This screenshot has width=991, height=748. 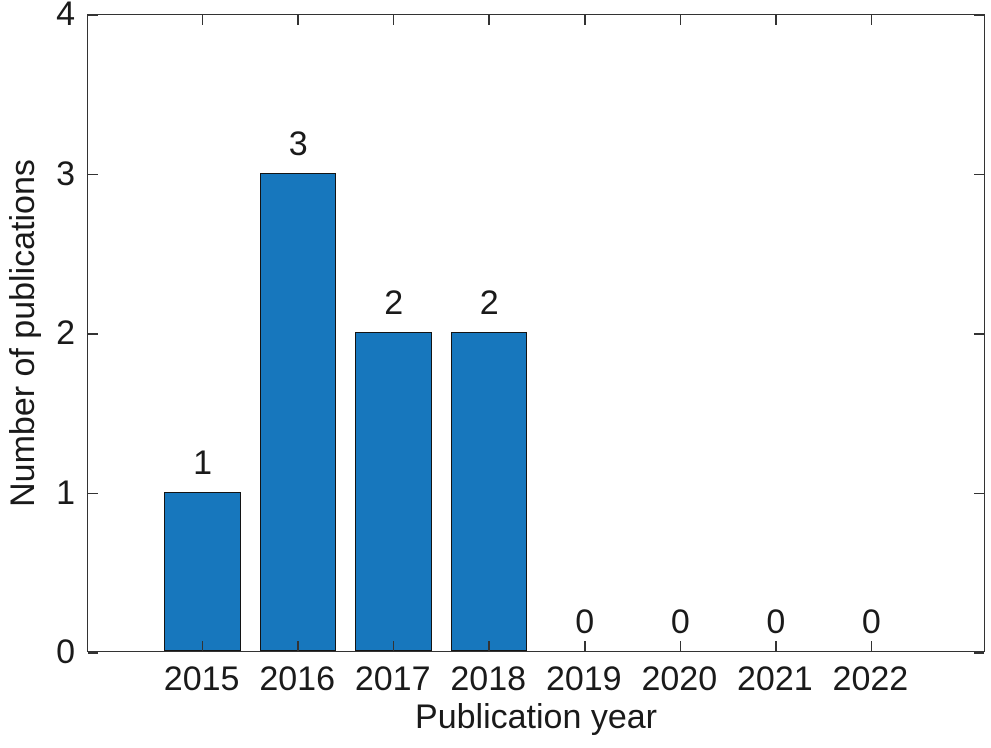 I want to click on bar-2018, so click(x=489, y=491).